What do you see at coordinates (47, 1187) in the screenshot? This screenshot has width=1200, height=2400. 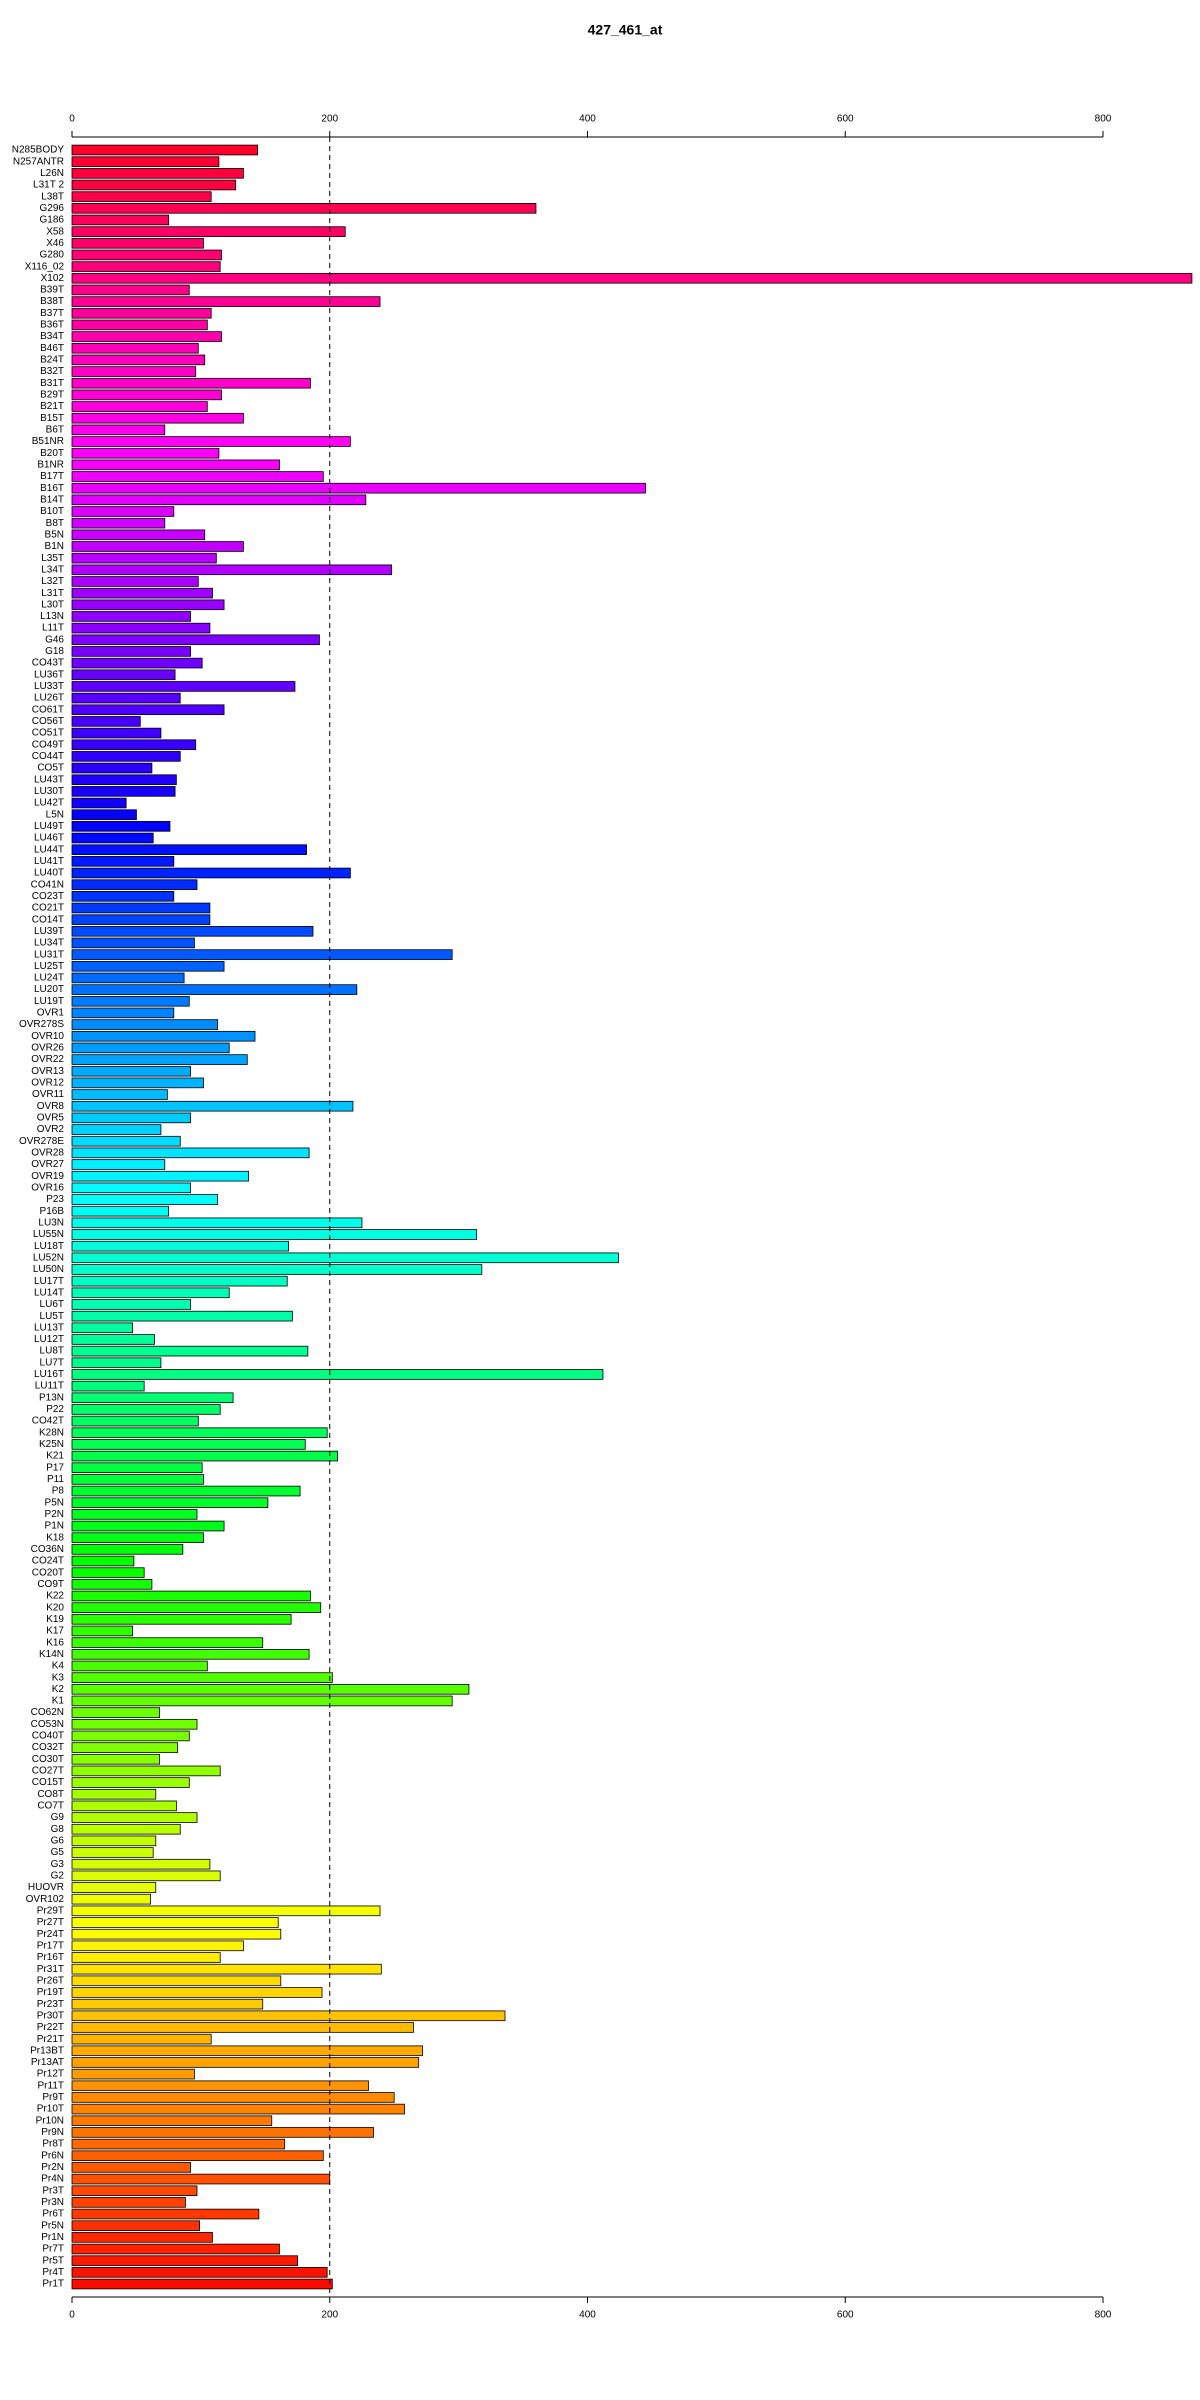 I see `y-tick-label: OVR16` at bounding box center [47, 1187].